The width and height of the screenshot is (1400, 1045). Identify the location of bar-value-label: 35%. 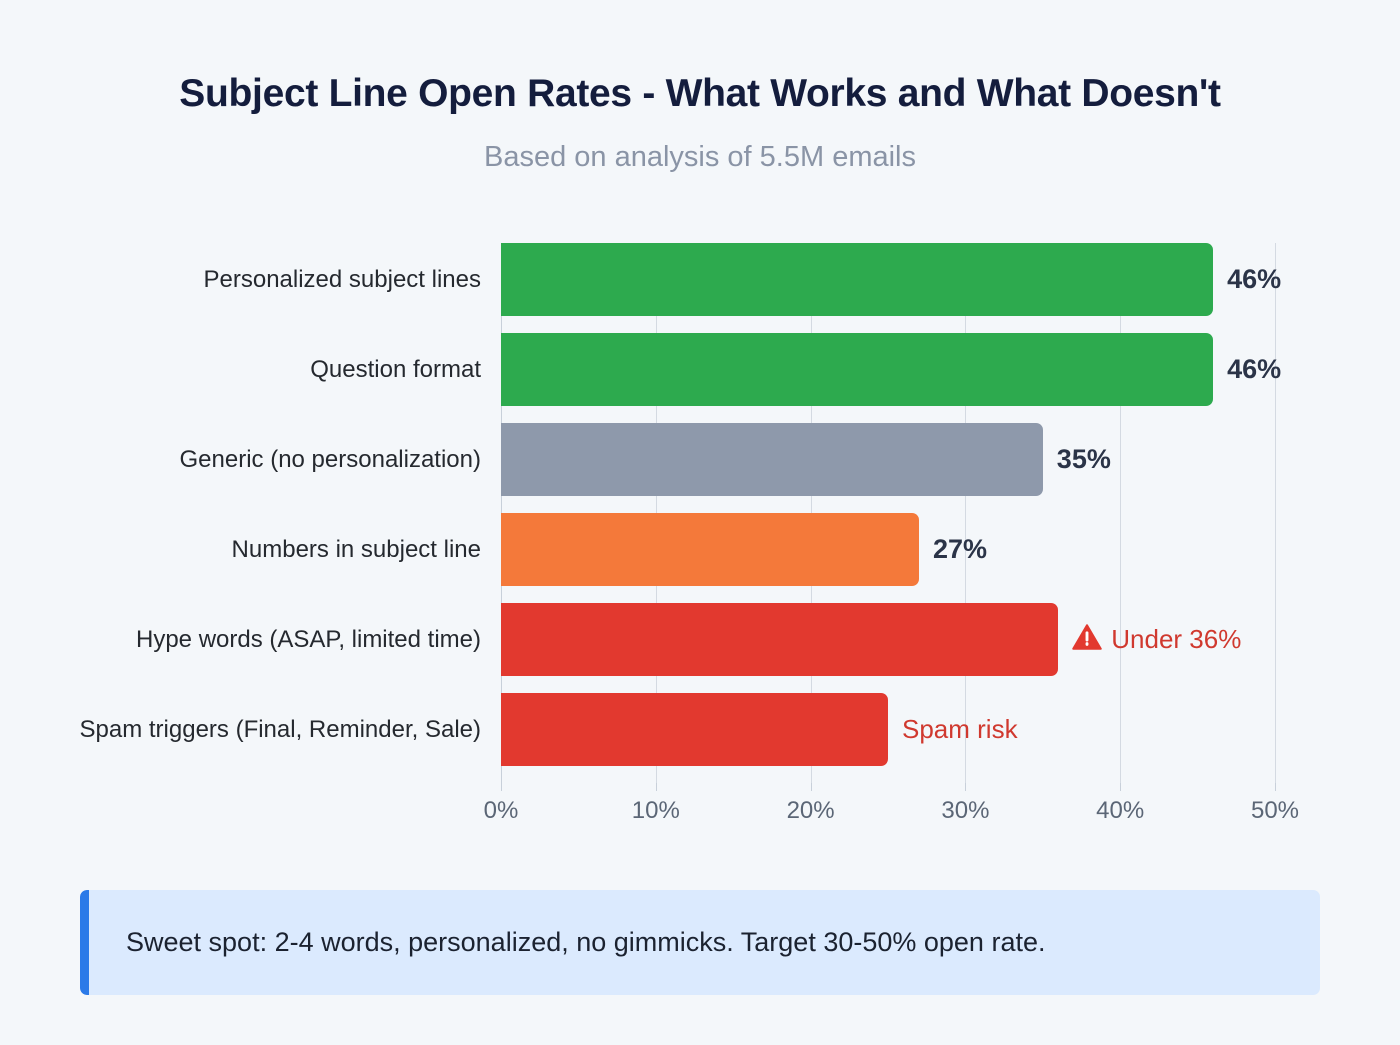
(1083, 459).